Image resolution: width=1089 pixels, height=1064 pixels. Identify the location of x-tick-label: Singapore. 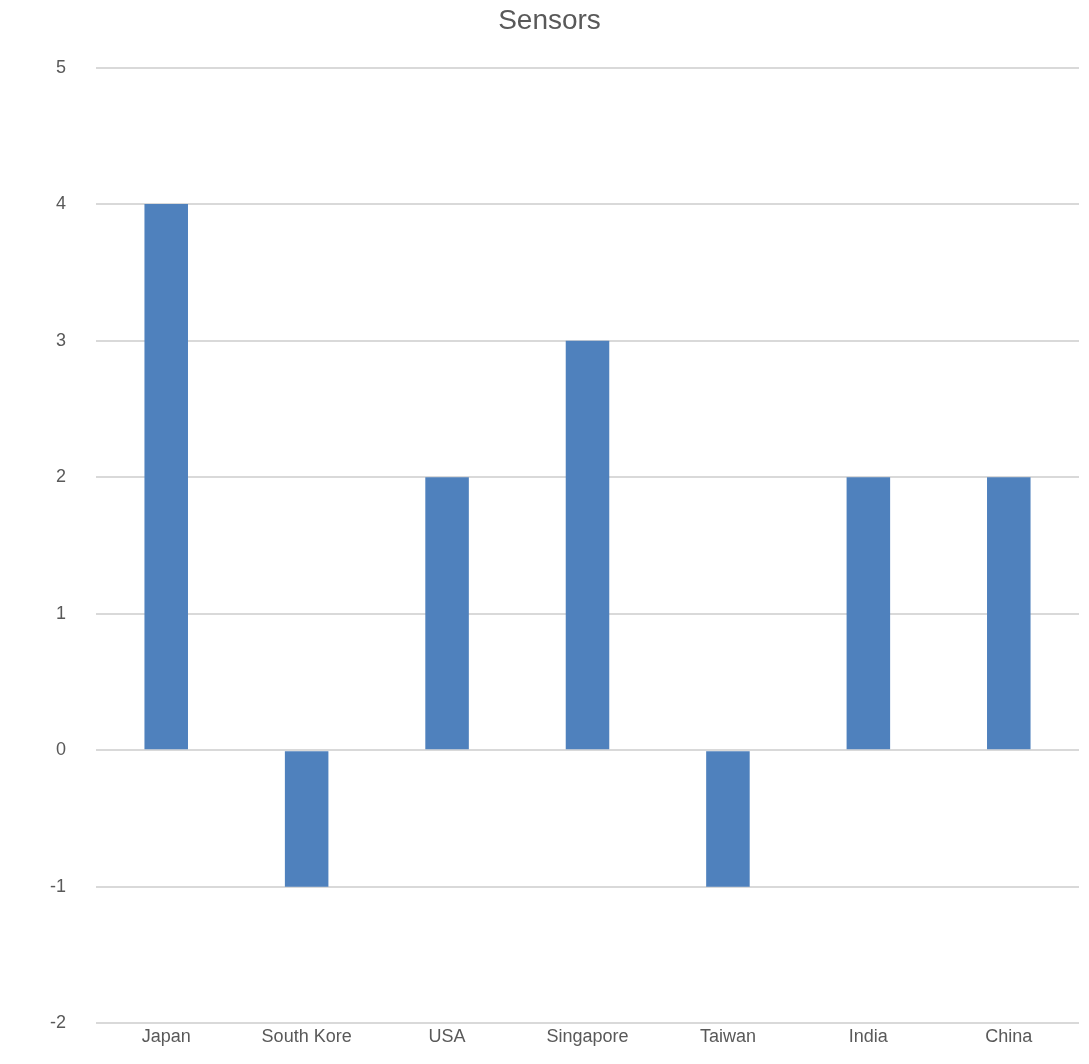
(587, 1035).